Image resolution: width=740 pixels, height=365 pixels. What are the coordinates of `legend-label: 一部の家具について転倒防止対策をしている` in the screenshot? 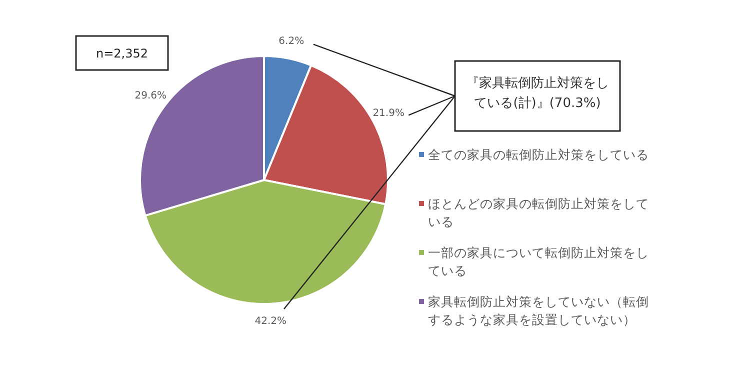 It's located at (538, 261).